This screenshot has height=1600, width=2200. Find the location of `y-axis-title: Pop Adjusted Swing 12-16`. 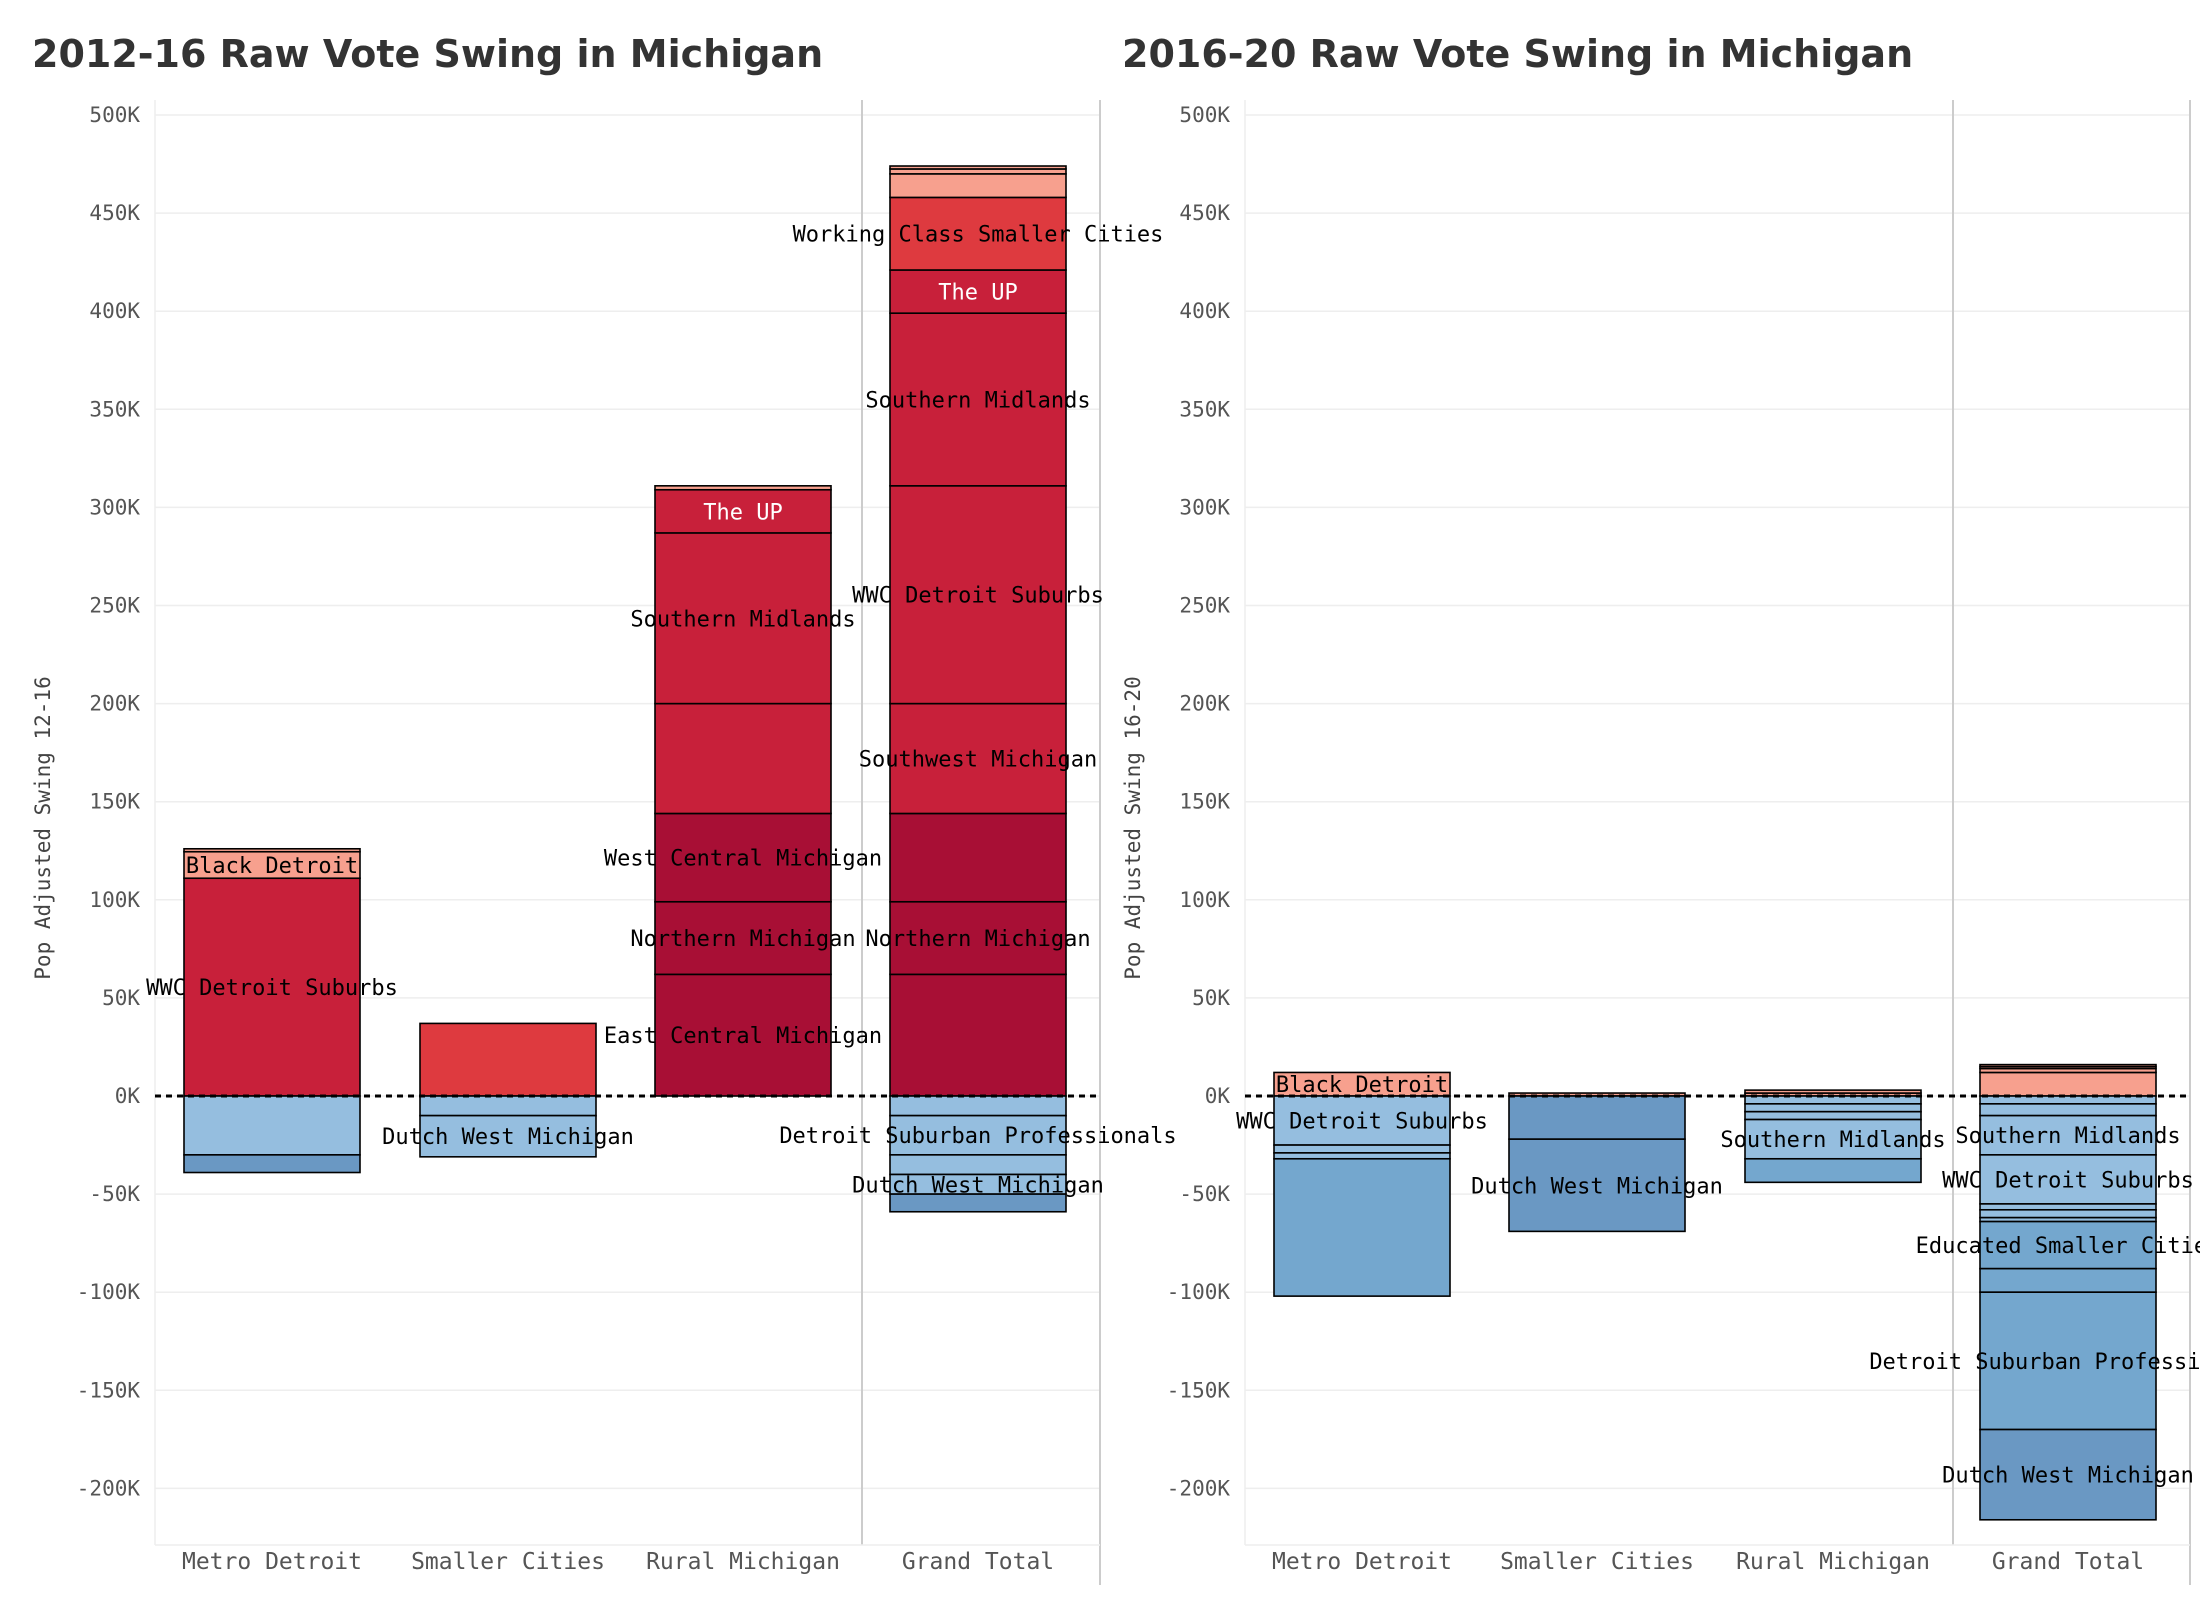

y-axis-title: Pop Adjusted Swing 12-16 is located at coordinates (43, 827).